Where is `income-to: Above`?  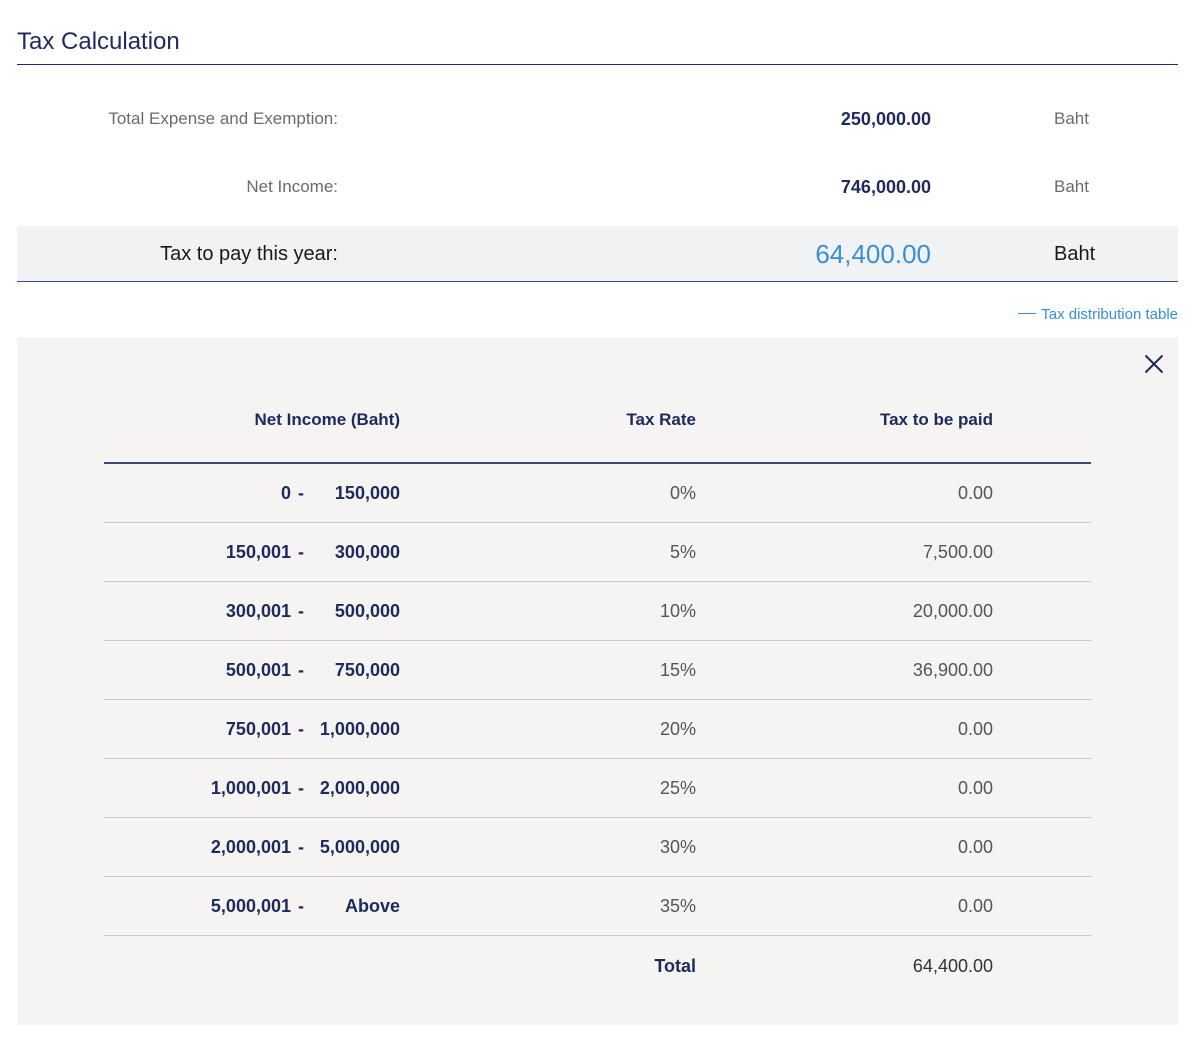
income-to: Above is located at coordinates (372, 906).